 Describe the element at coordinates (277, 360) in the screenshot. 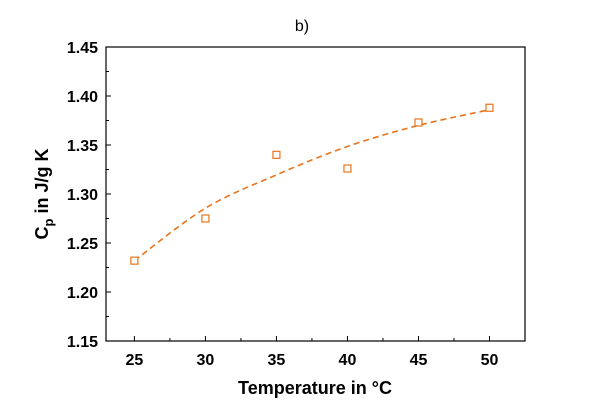

I see `x-tick-label: 35` at that location.